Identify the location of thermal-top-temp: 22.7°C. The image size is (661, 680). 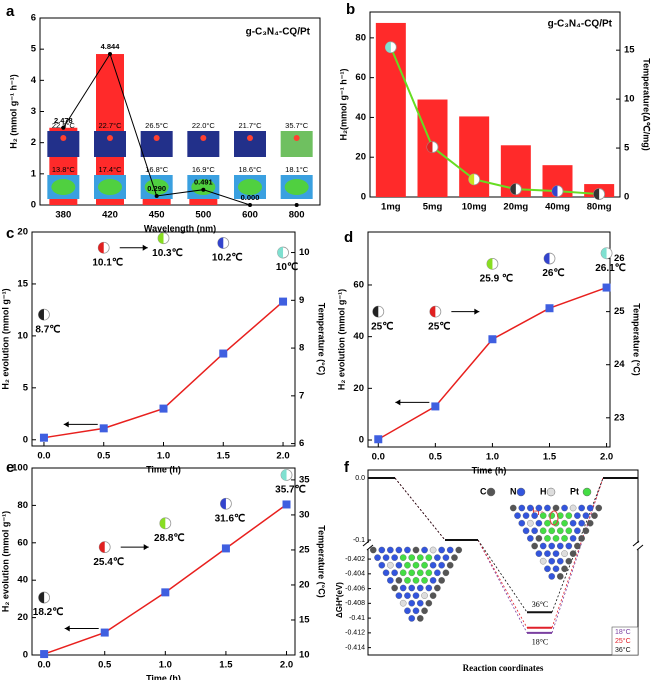
(110, 125).